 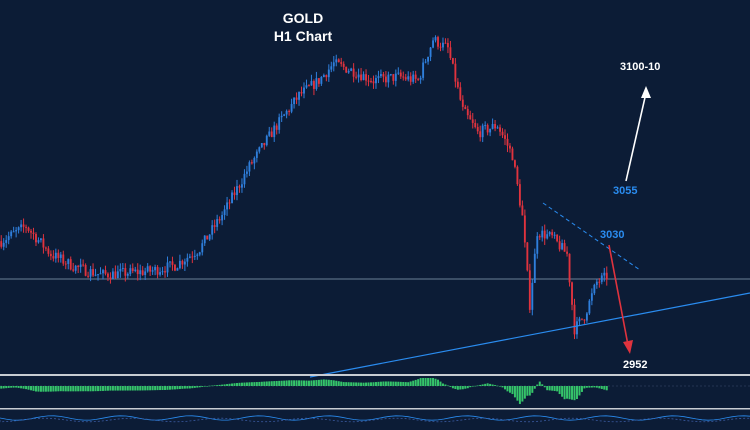 I want to click on annotation-target-lower: 2952, so click(x=635, y=365).